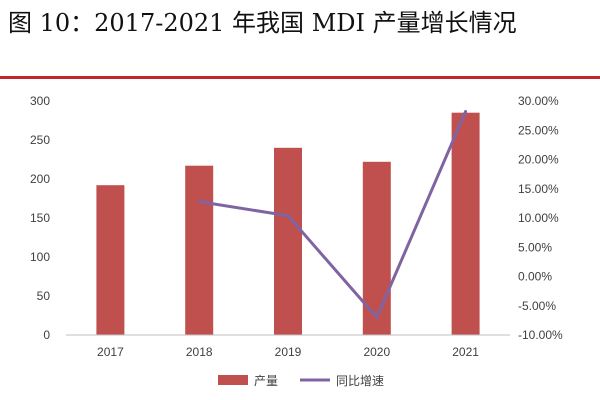  I want to click on x-axis: 2017 2018 2019 2020 2021, so click(288, 346).